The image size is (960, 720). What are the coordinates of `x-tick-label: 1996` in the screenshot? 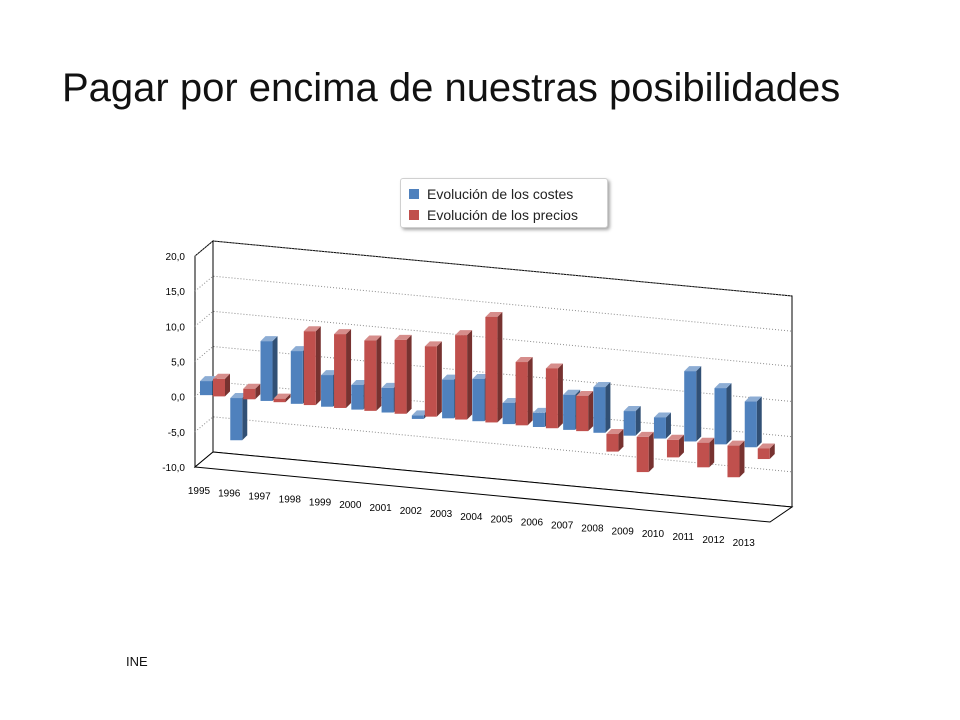 It's located at (229, 494).